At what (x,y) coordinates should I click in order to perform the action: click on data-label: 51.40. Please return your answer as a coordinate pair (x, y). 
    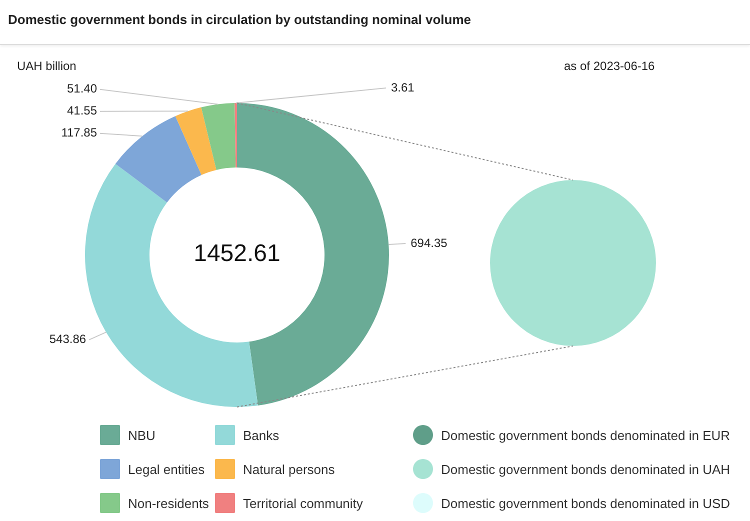
    Looking at the image, I should click on (82, 89).